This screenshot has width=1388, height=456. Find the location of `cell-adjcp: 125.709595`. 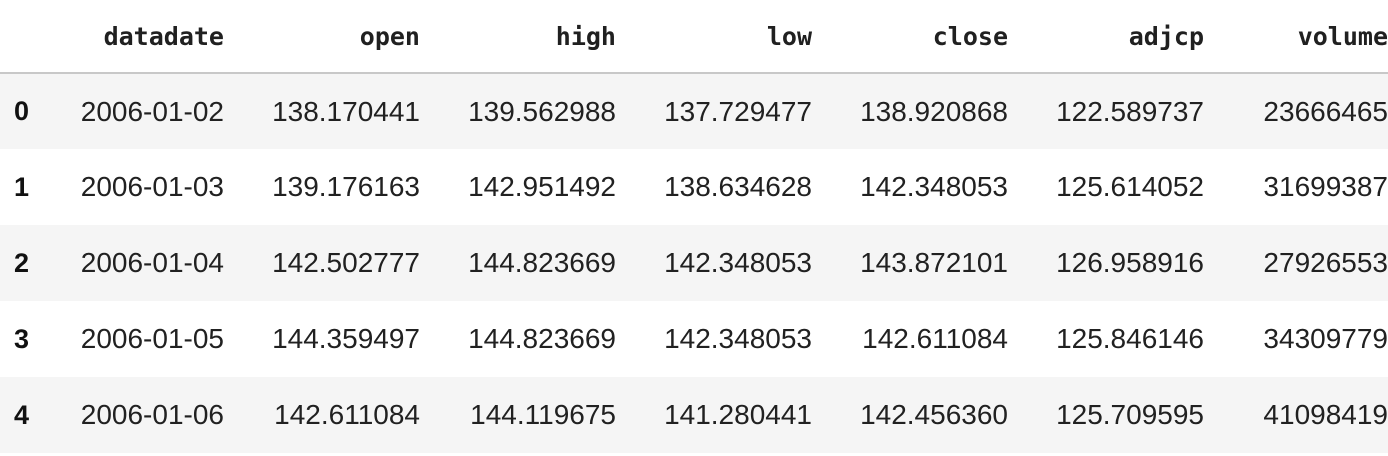

cell-adjcp: 125.709595 is located at coordinates (1130, 414).